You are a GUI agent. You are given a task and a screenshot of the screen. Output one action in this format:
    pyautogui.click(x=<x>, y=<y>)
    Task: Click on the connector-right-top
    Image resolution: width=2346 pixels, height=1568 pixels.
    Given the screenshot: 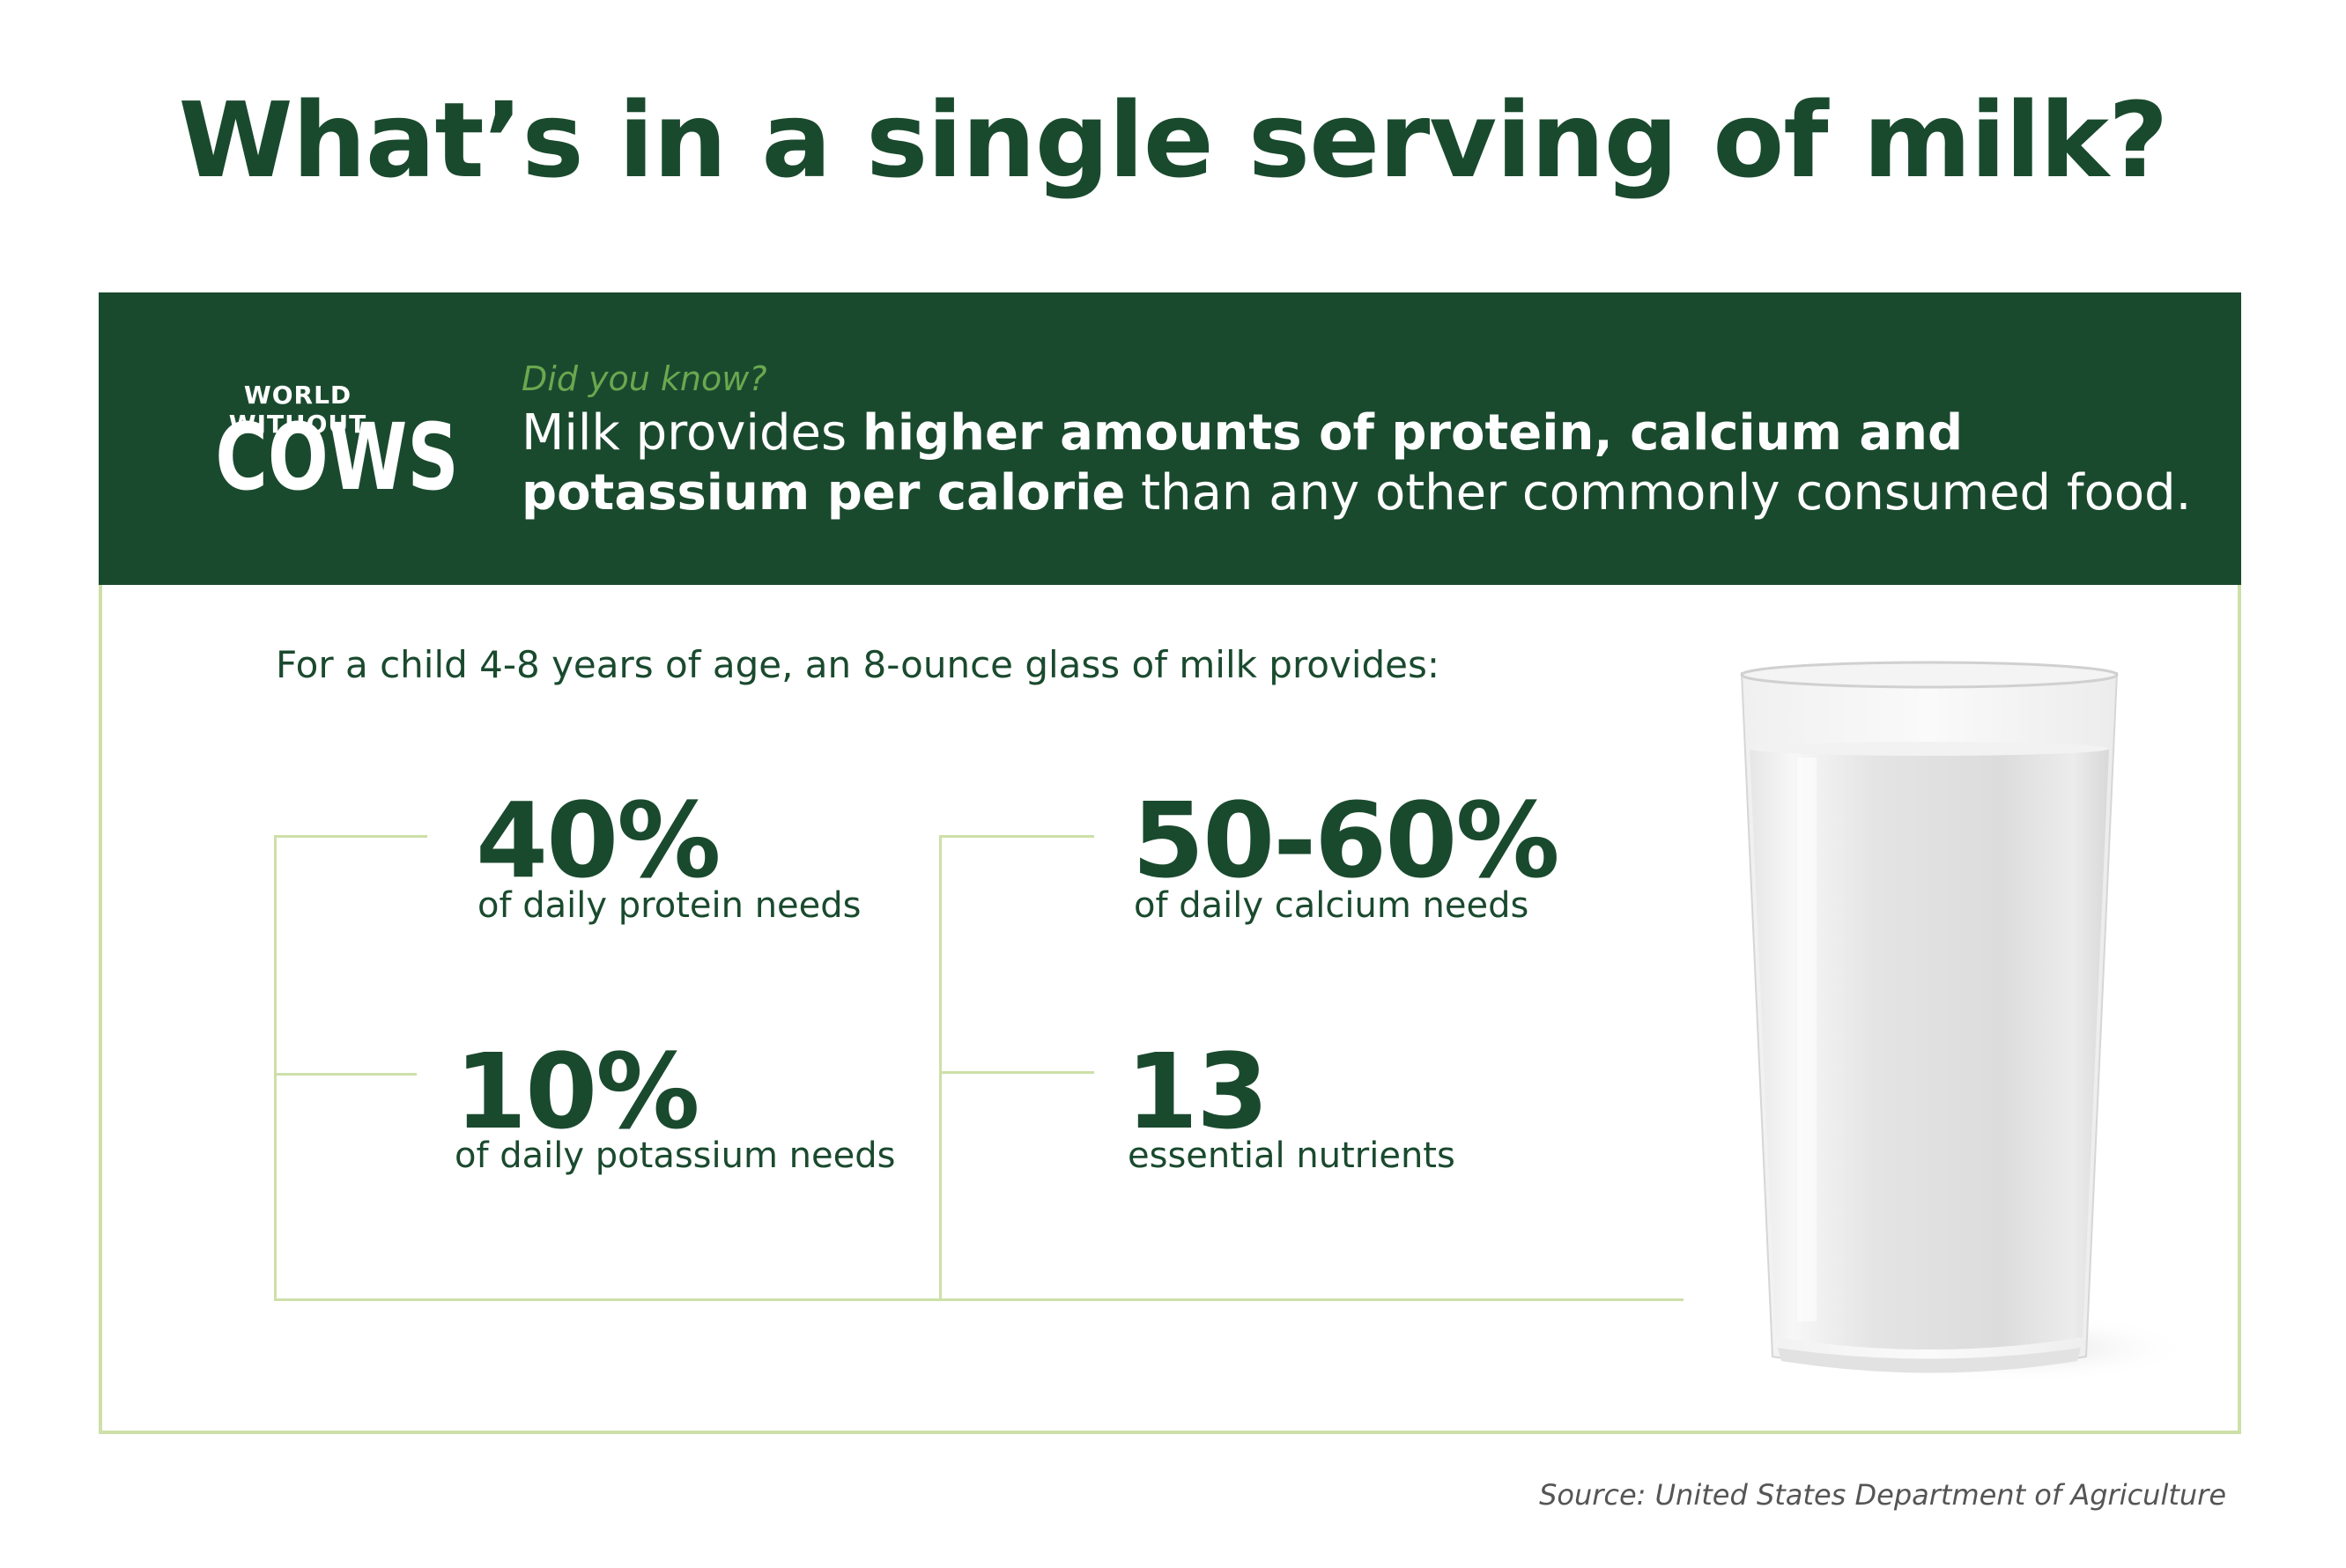 What is the action you would take?
    pyautogui.click(x=1017, y=836)
    